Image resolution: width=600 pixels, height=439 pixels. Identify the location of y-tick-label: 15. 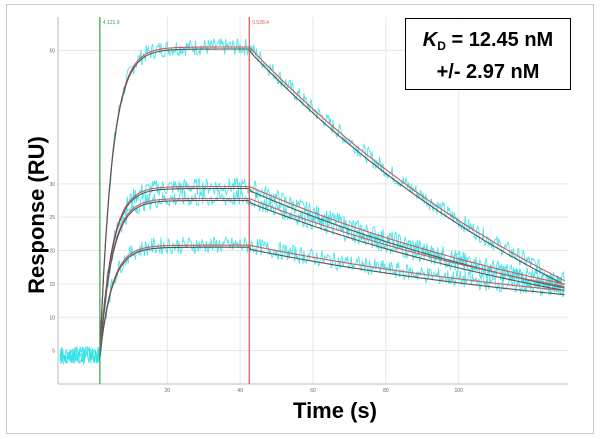
(52, 285).